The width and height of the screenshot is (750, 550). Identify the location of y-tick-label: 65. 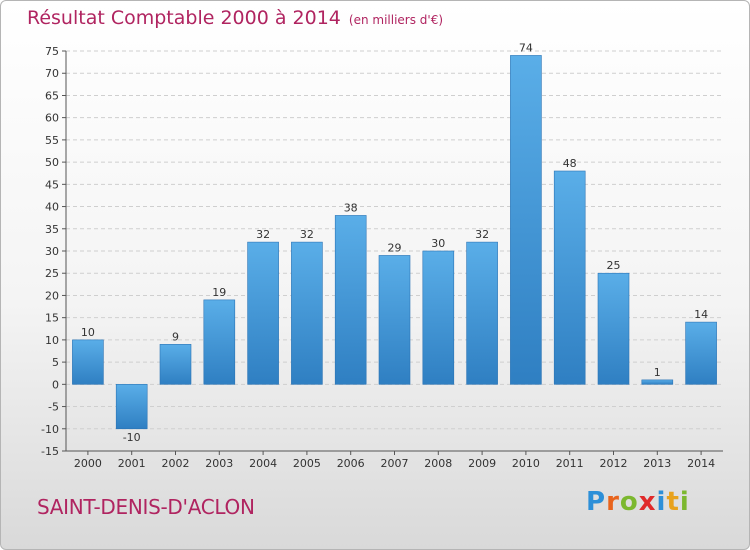
(52, 95).